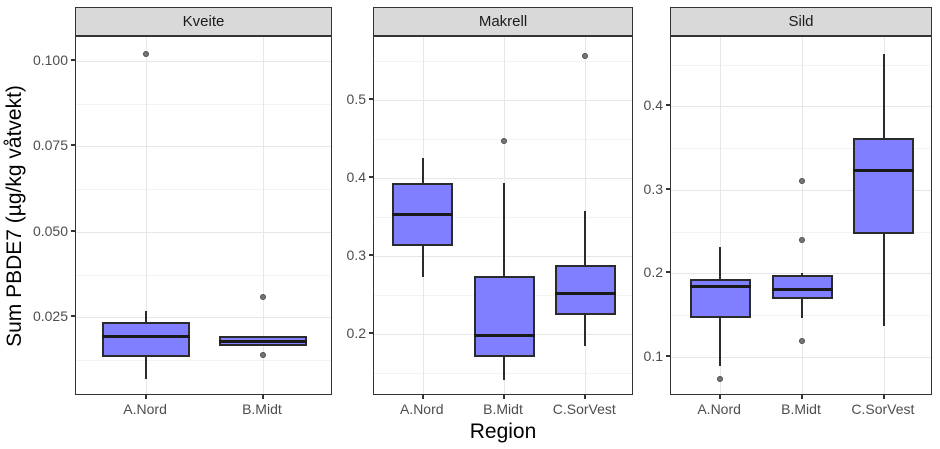 The image size is (940, 449). I want to click on x-axis-title: Region, so click(503, 431).